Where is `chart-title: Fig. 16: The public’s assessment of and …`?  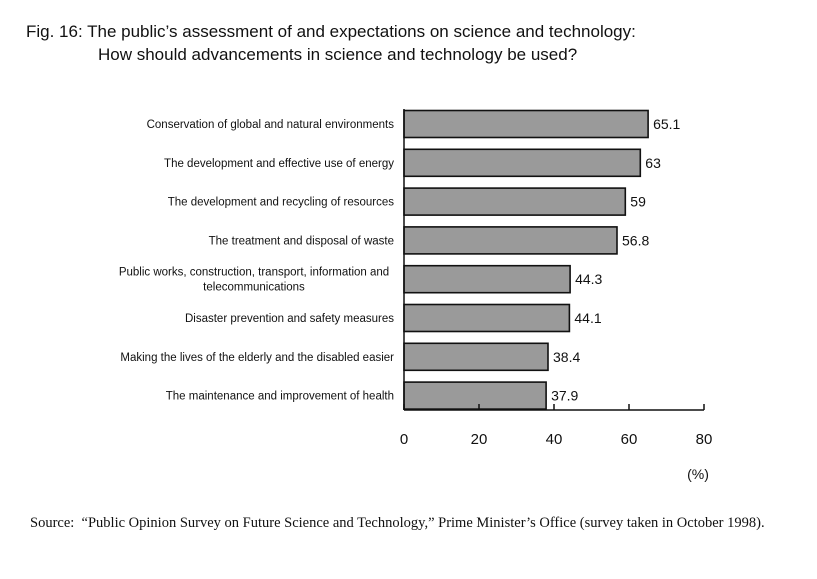 chart-title: Fig. 16: The public’s assessment of and … is located at coordinates (416, 43).